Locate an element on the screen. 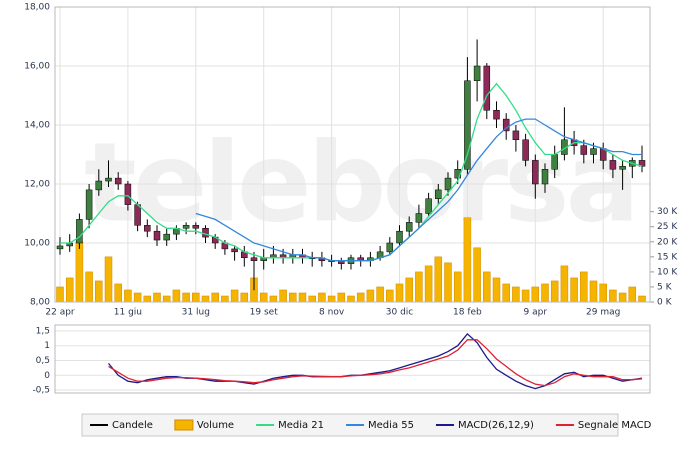 This screenshot has height=451, width=700. legend-swatch is located at coordinates (184, 425).